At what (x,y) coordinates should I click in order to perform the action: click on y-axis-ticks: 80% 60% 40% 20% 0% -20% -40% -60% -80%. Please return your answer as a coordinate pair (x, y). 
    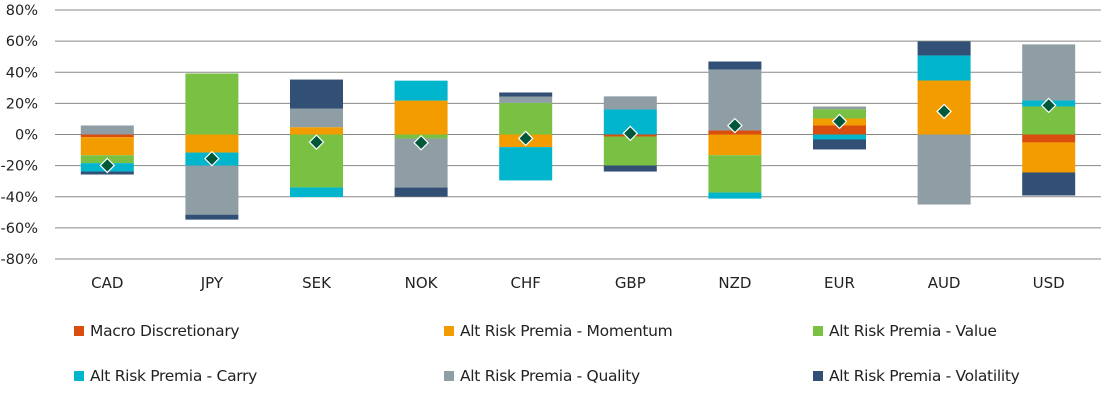
    Looking at the image, I should click on (19, 135).